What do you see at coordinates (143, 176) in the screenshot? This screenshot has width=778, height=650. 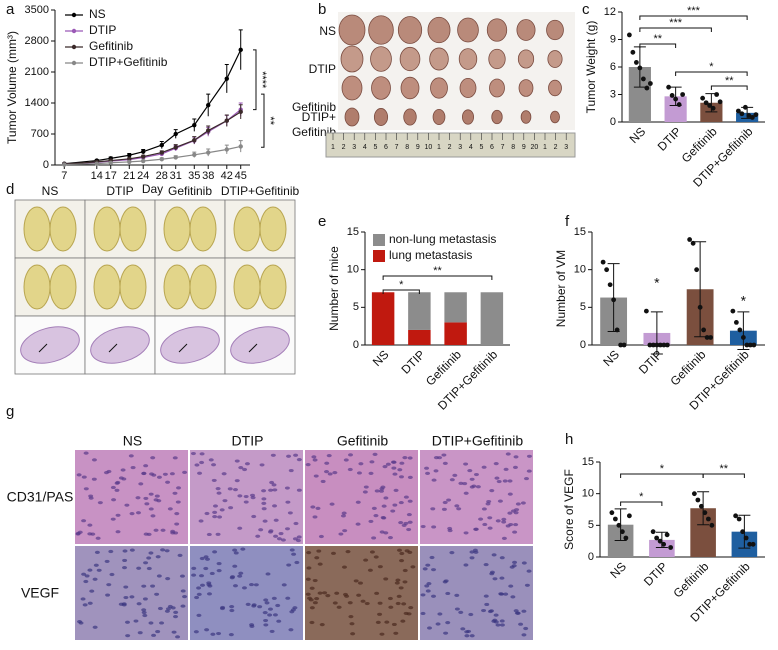 I see `x-tick-label: 24` at bounding box center [143, 176].